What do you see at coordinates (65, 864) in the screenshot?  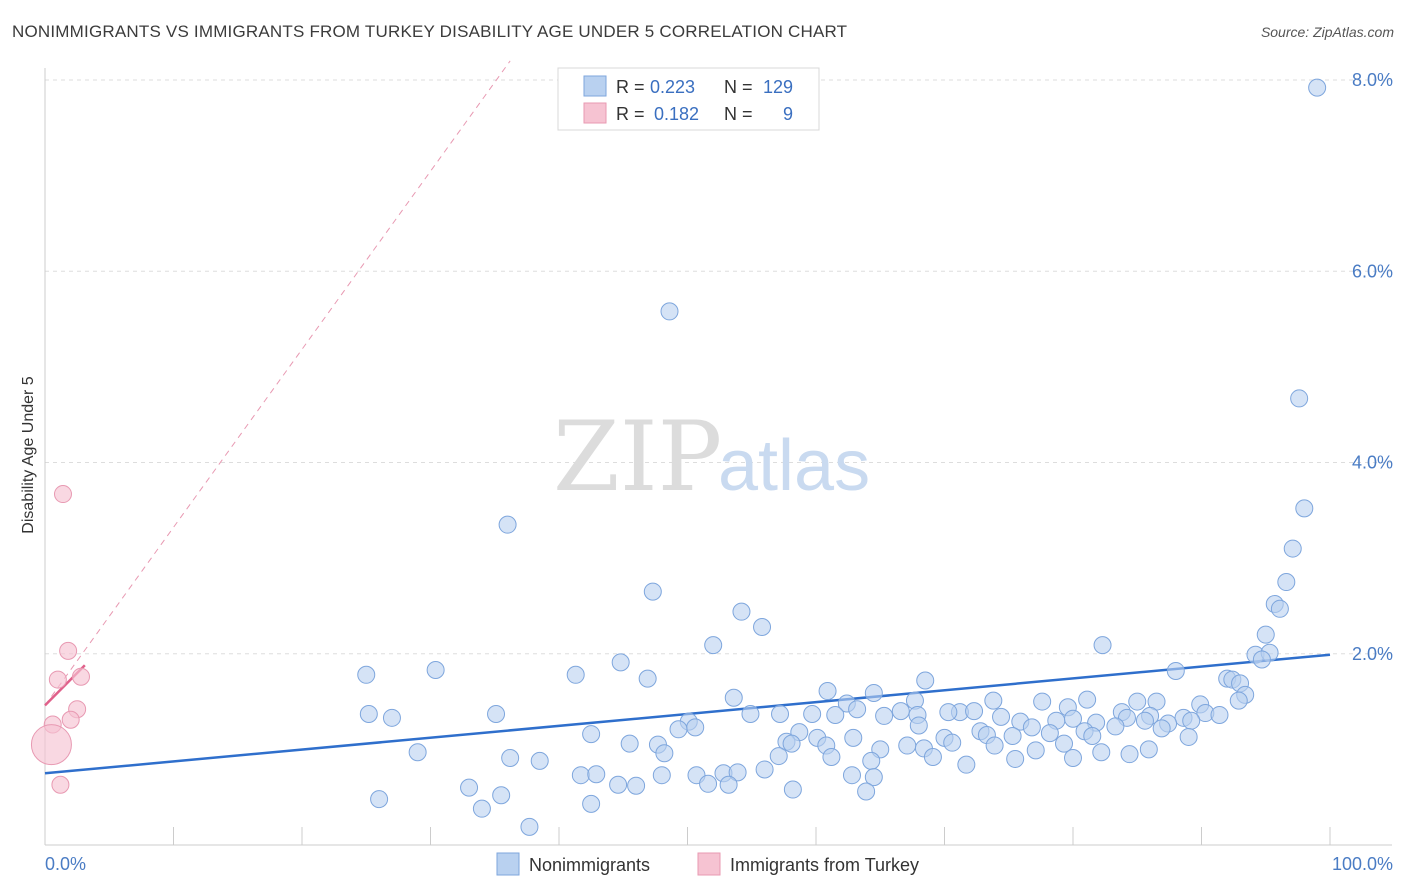 I see `x-tick-label: 0.0%` at bounding box center [65, 864].